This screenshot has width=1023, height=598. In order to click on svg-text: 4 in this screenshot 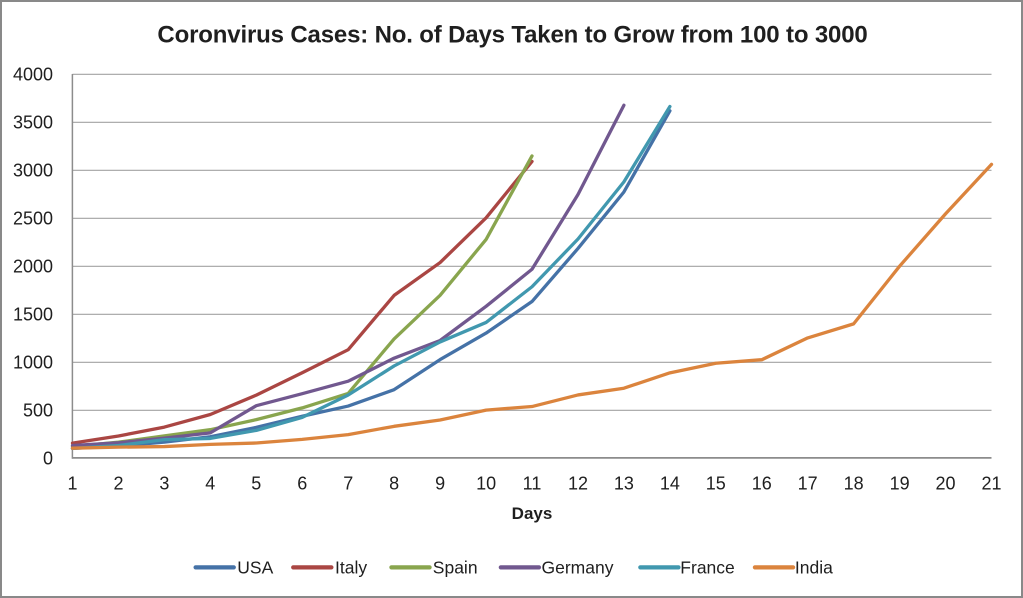, I will do `click(210, 484)`.